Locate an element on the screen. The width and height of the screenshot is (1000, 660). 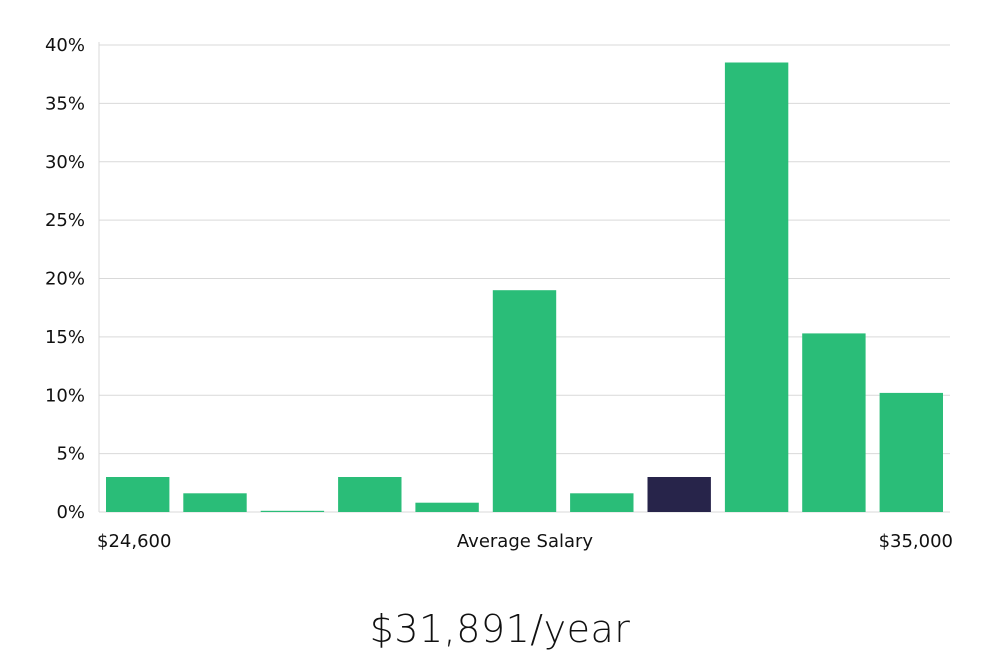
y-tick-label: 20% is located at coordinates (65, 279).